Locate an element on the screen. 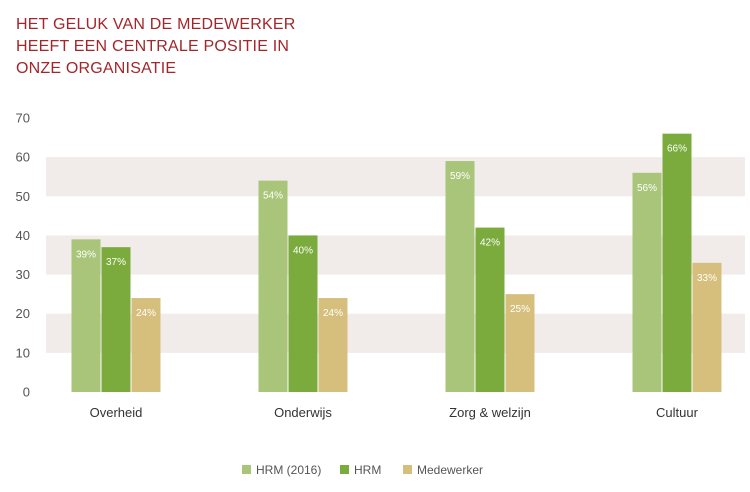 This screenshot has height=492, width=750. data-label: 33% is located at coordinates (707, 278).